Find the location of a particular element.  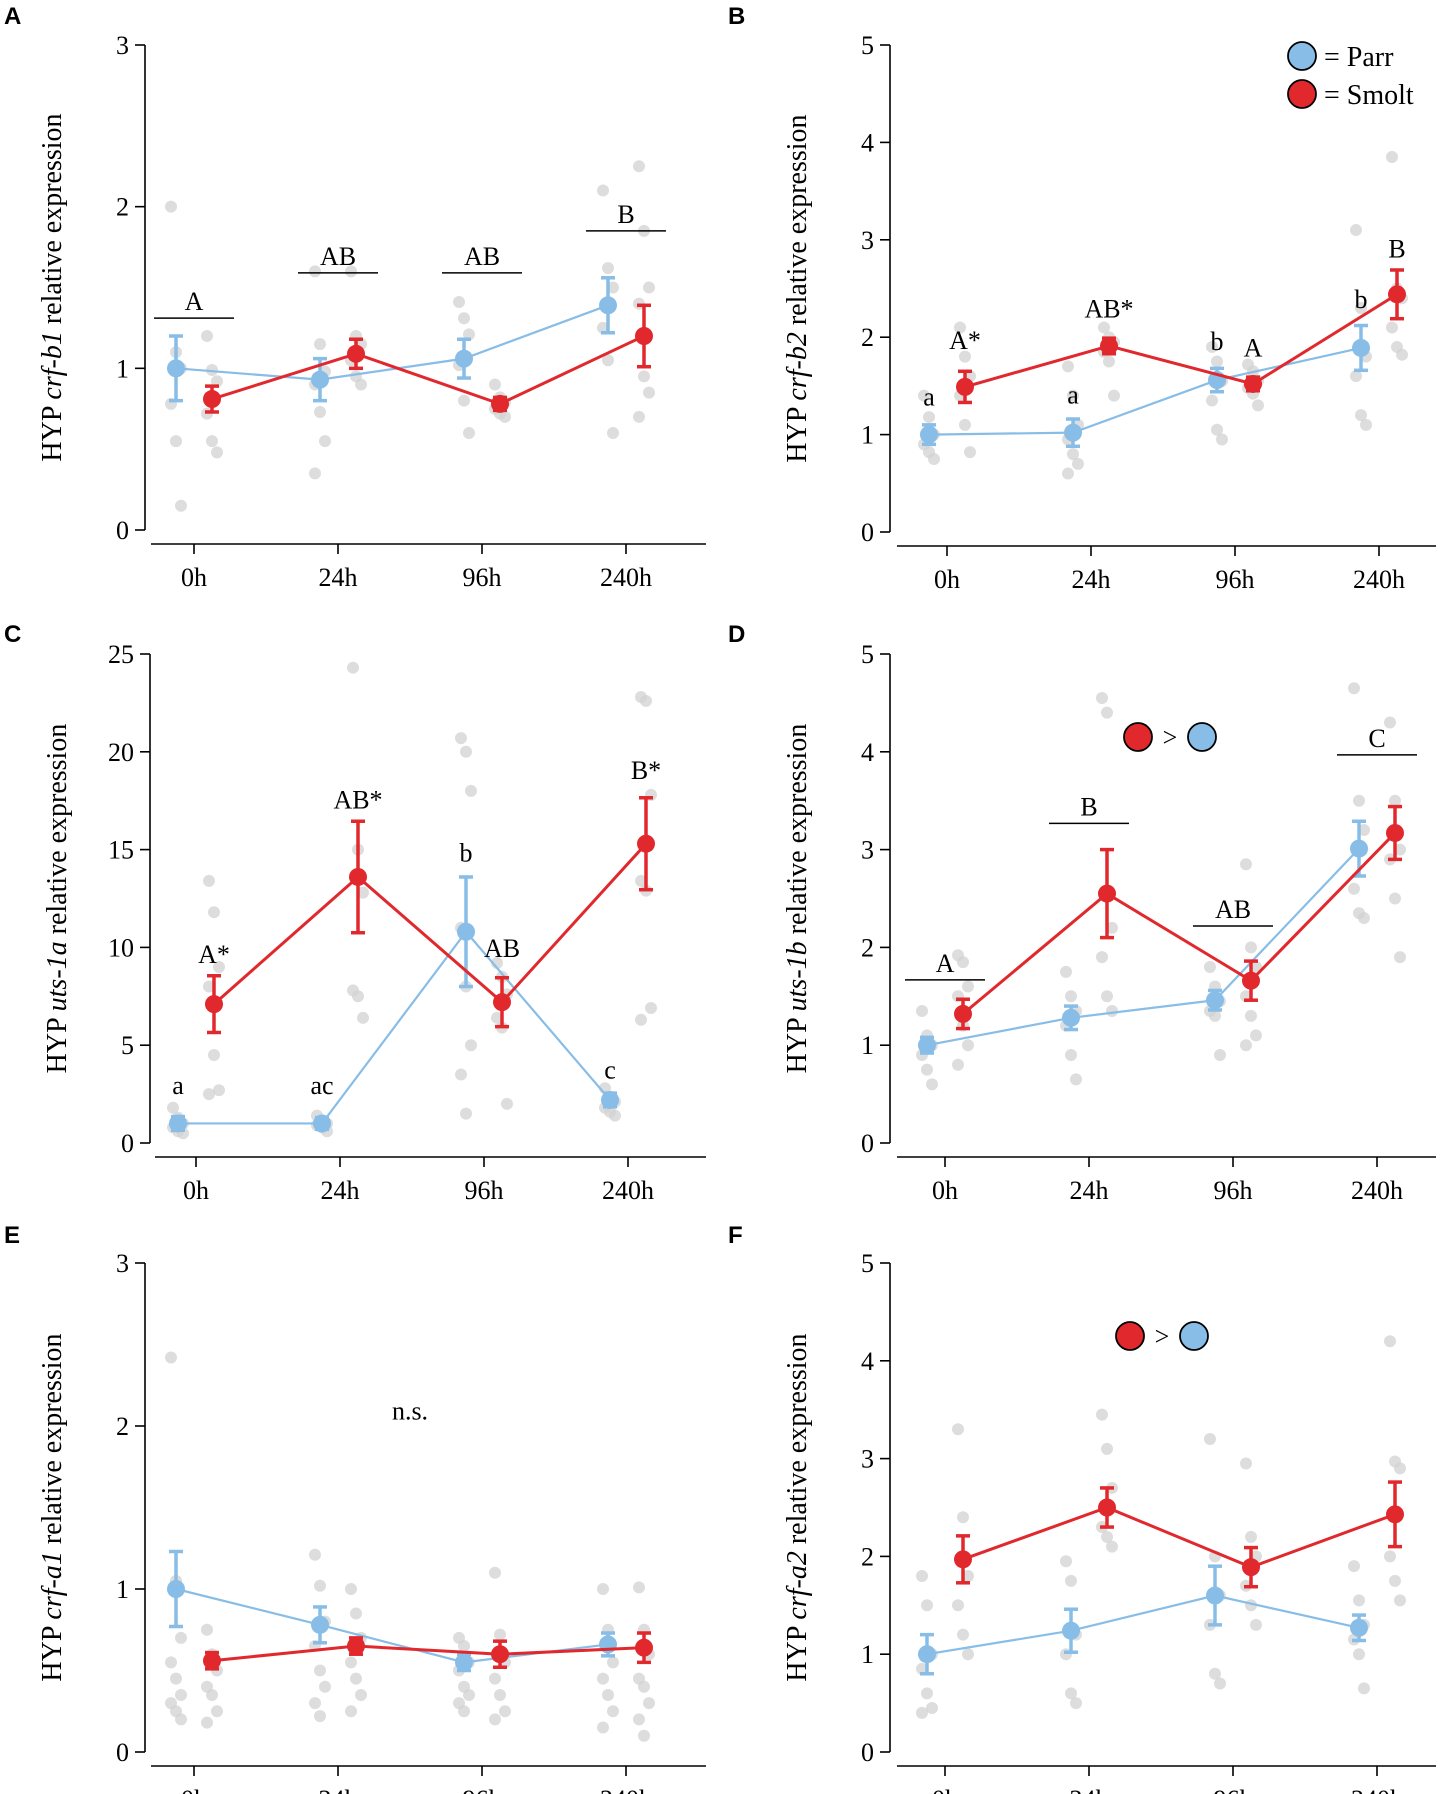

group-label: a is located at coordinates (1073, 394).